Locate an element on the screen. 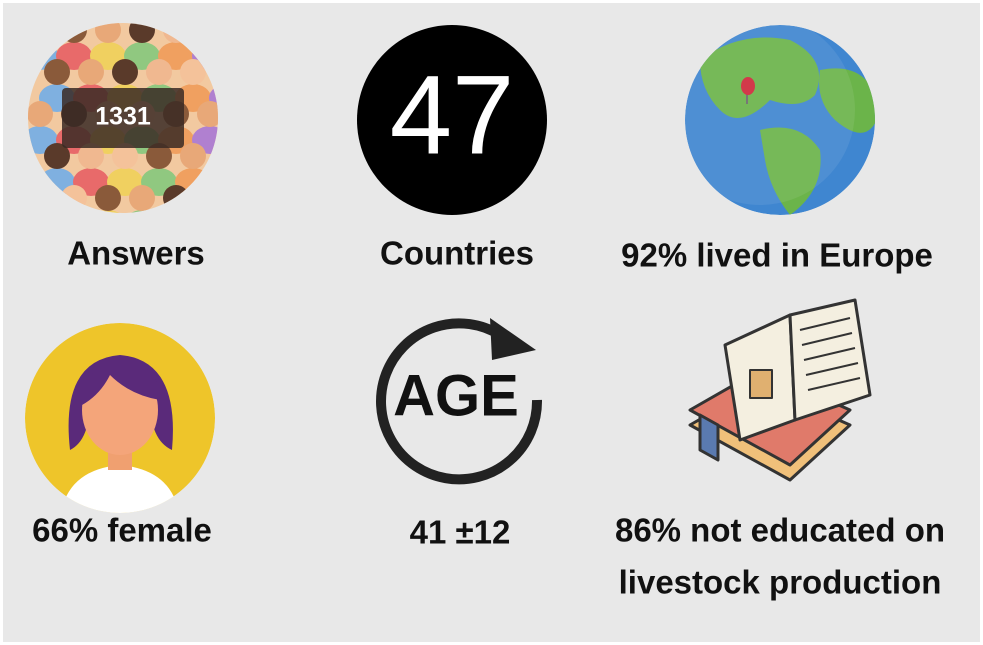 The width and height of the screenshot is (983, 645). tile-label: 86% not educated on is located at coordinates (780, 530).